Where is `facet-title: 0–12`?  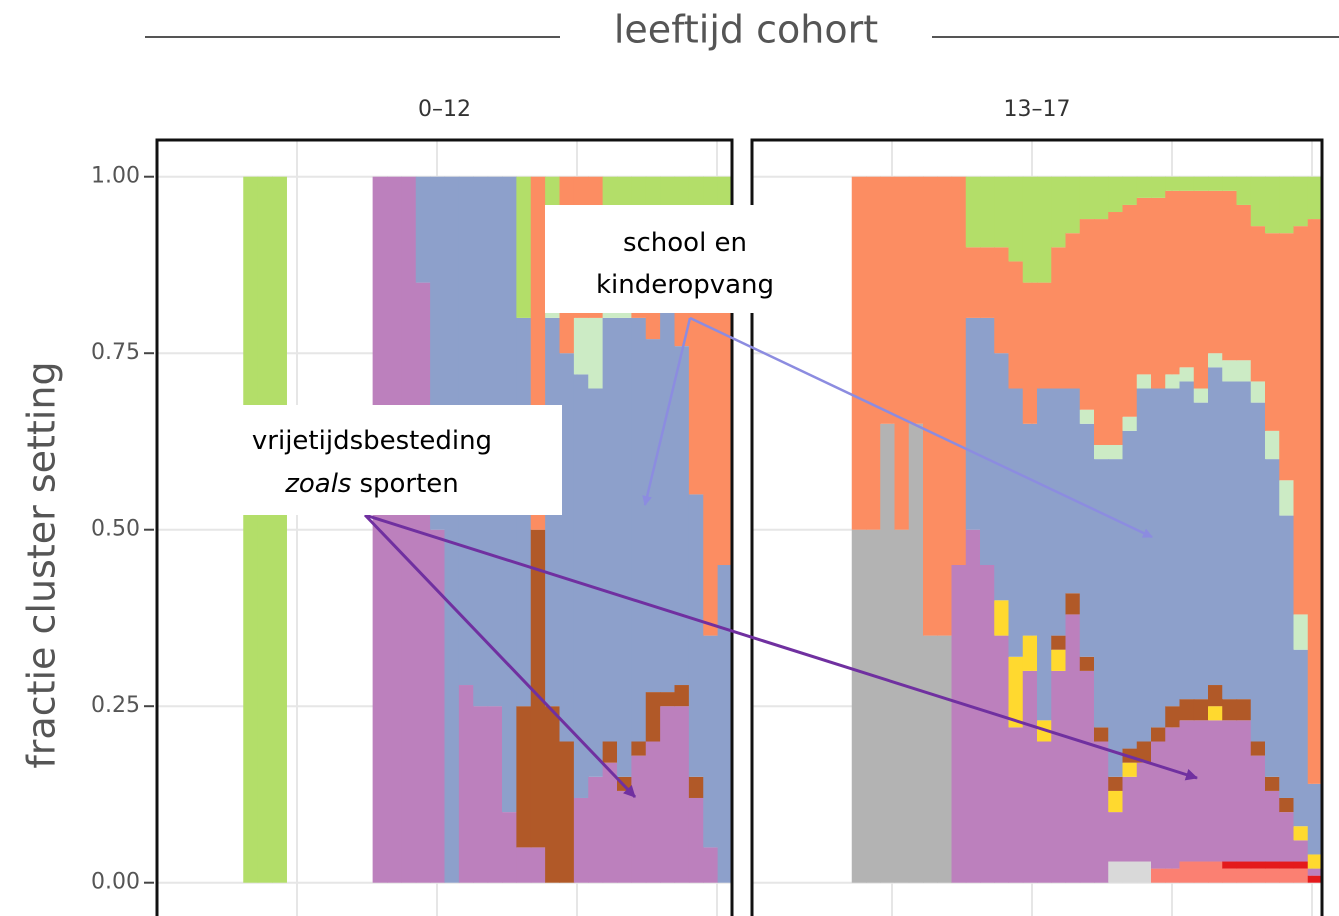 facet-title: 0–12 is located at coordinates (444, 109).